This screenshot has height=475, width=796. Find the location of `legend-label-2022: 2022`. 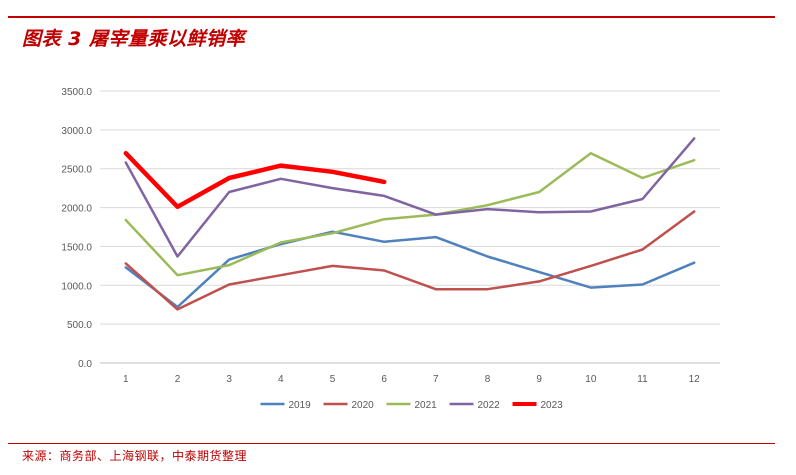

legend-label-2022: 2022 is located at coordinates (489, 405).